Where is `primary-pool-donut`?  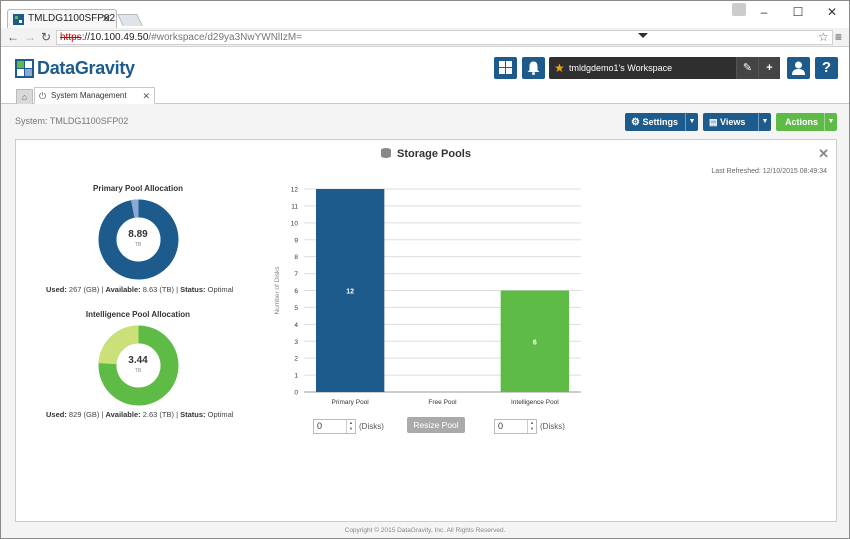 primary-pool-donut is located at coordinates (138, 239).